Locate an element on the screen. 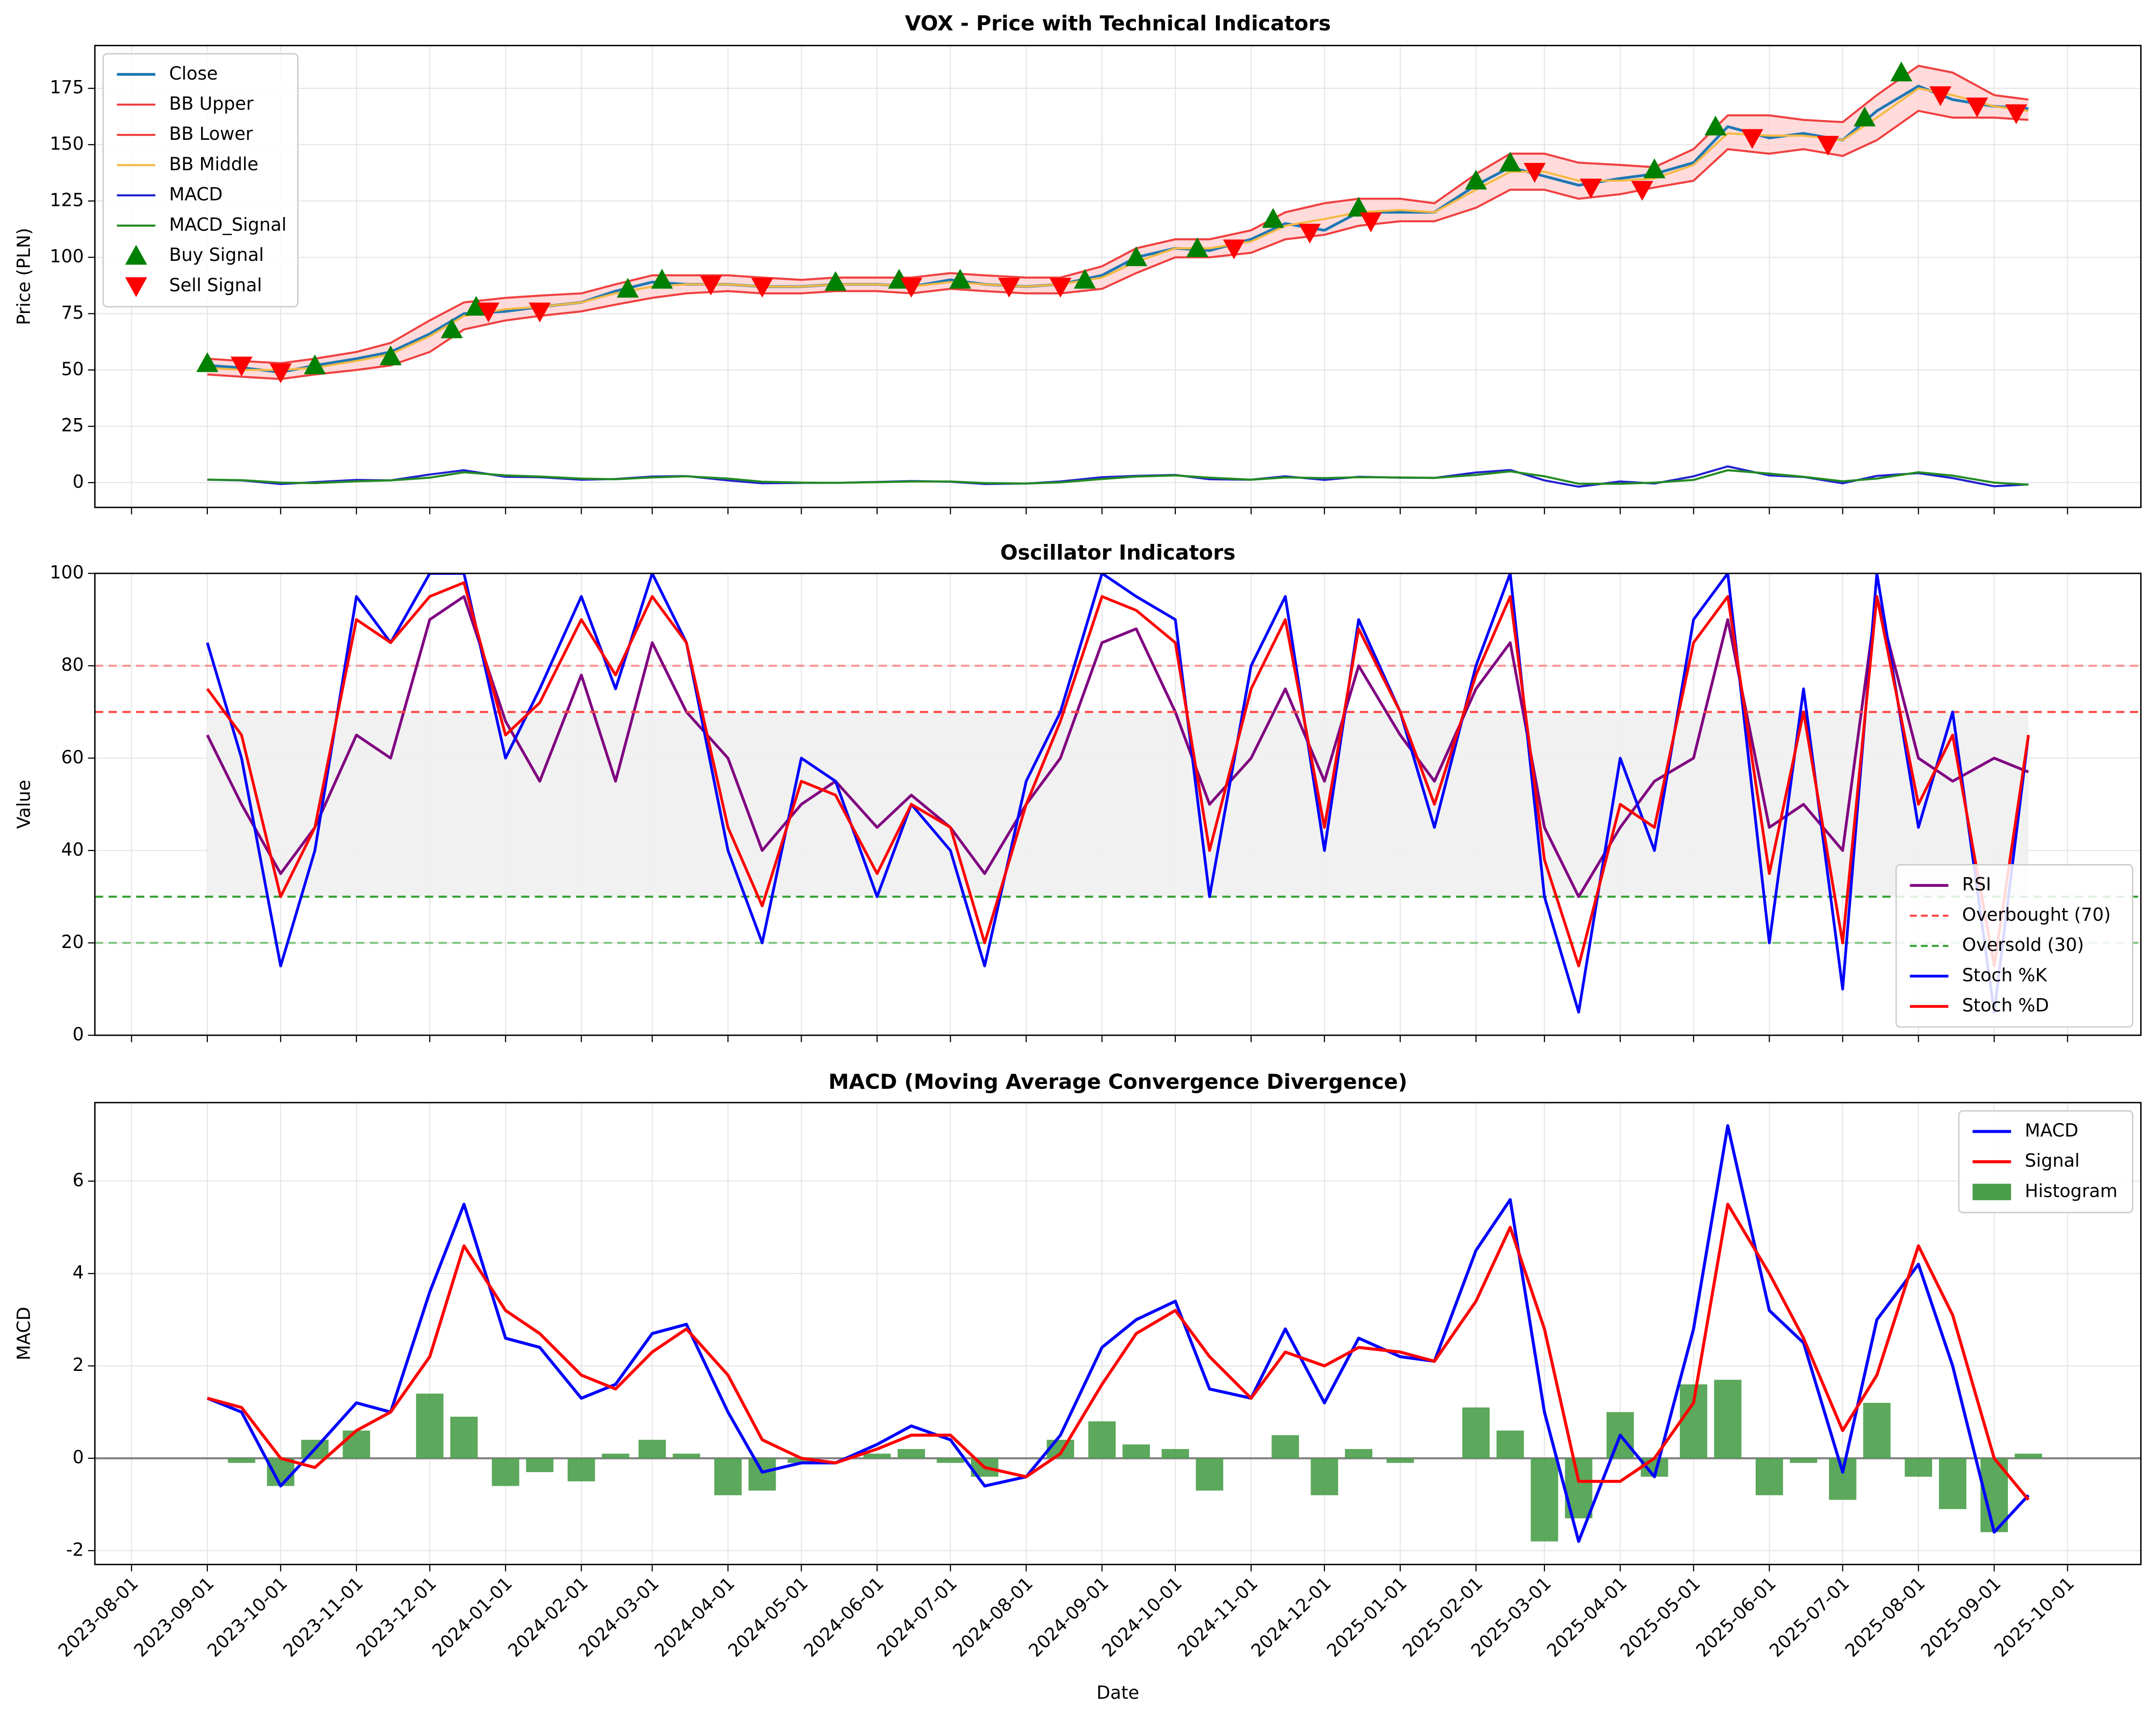 The image size is (2156, 1720). x-axis-label: Date is located at coordinates (1117, 1692).